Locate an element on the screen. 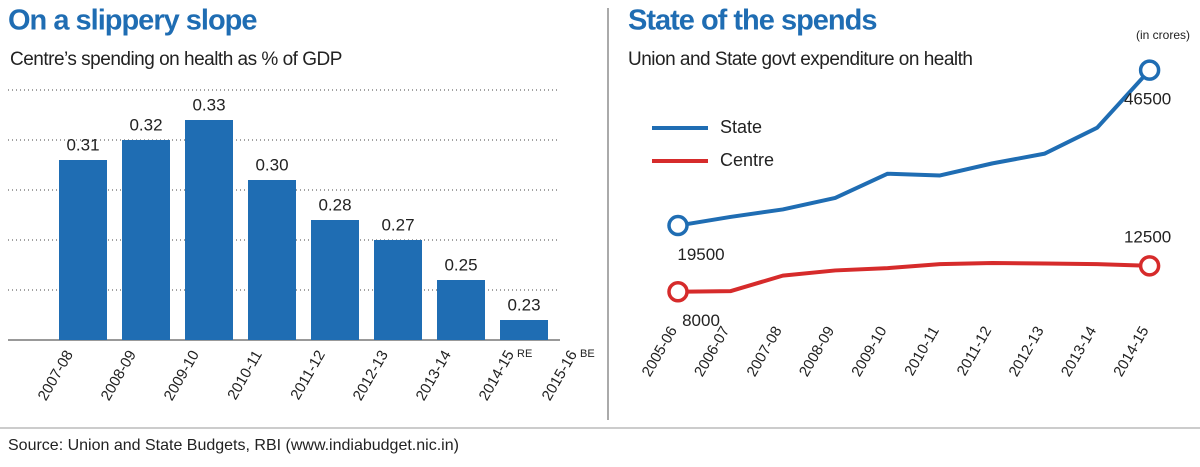 The height and width of the screenshot is (467, 1200). data-label: 0.33 is located at coordinates (208, 104).